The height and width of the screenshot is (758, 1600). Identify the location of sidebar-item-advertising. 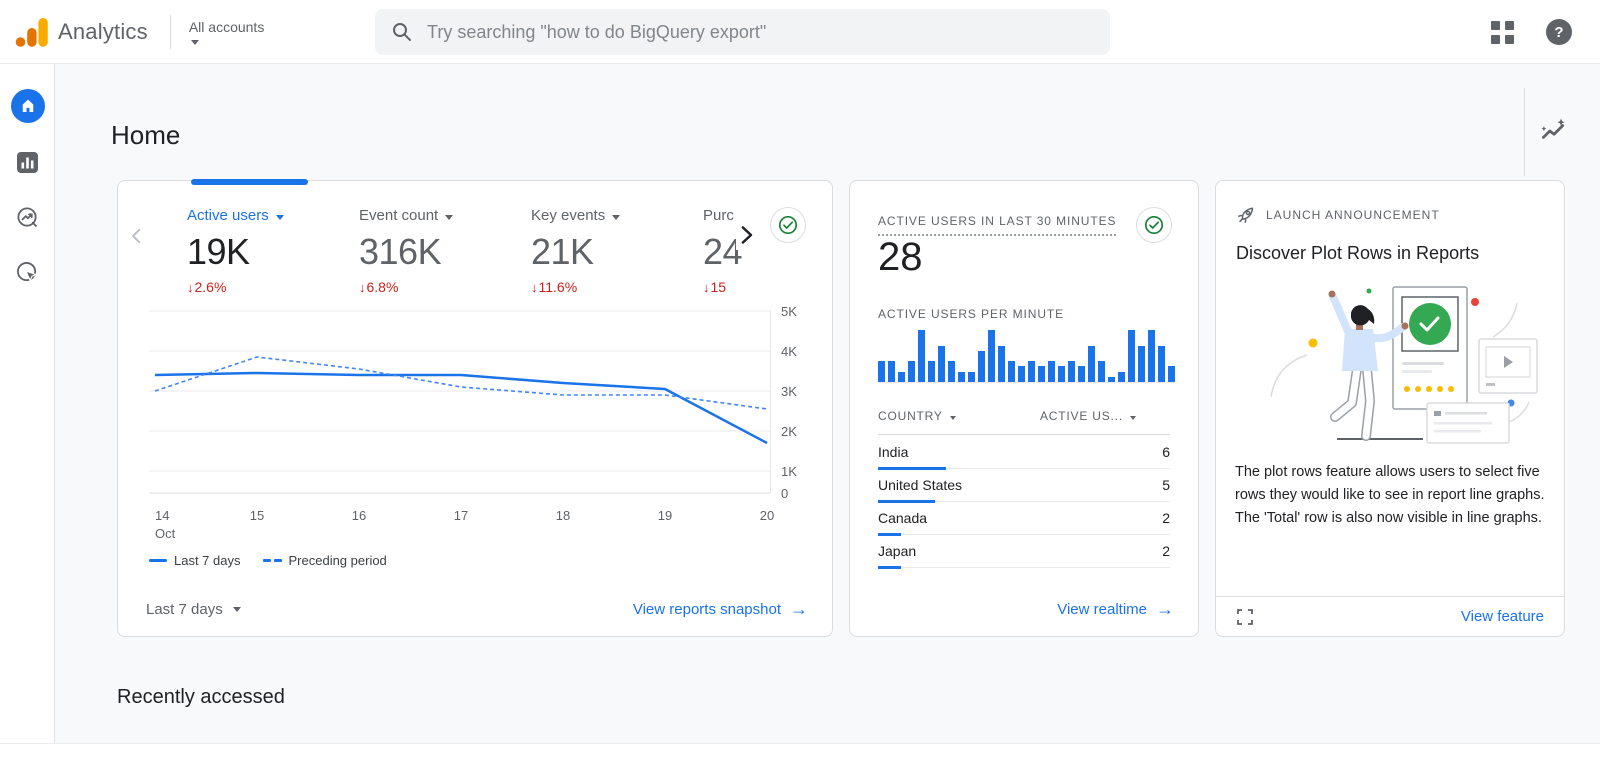
(27, 272).